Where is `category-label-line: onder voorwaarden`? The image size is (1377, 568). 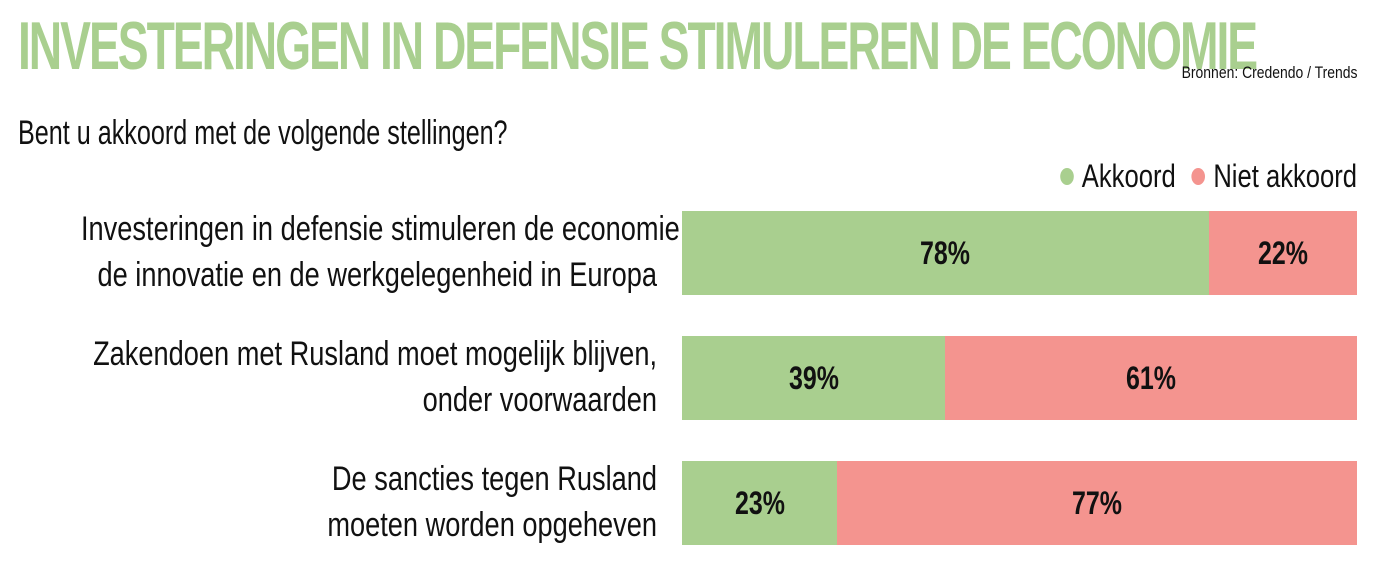 category-label-line: onder voorwaarden is located at coordinates (539, 400).